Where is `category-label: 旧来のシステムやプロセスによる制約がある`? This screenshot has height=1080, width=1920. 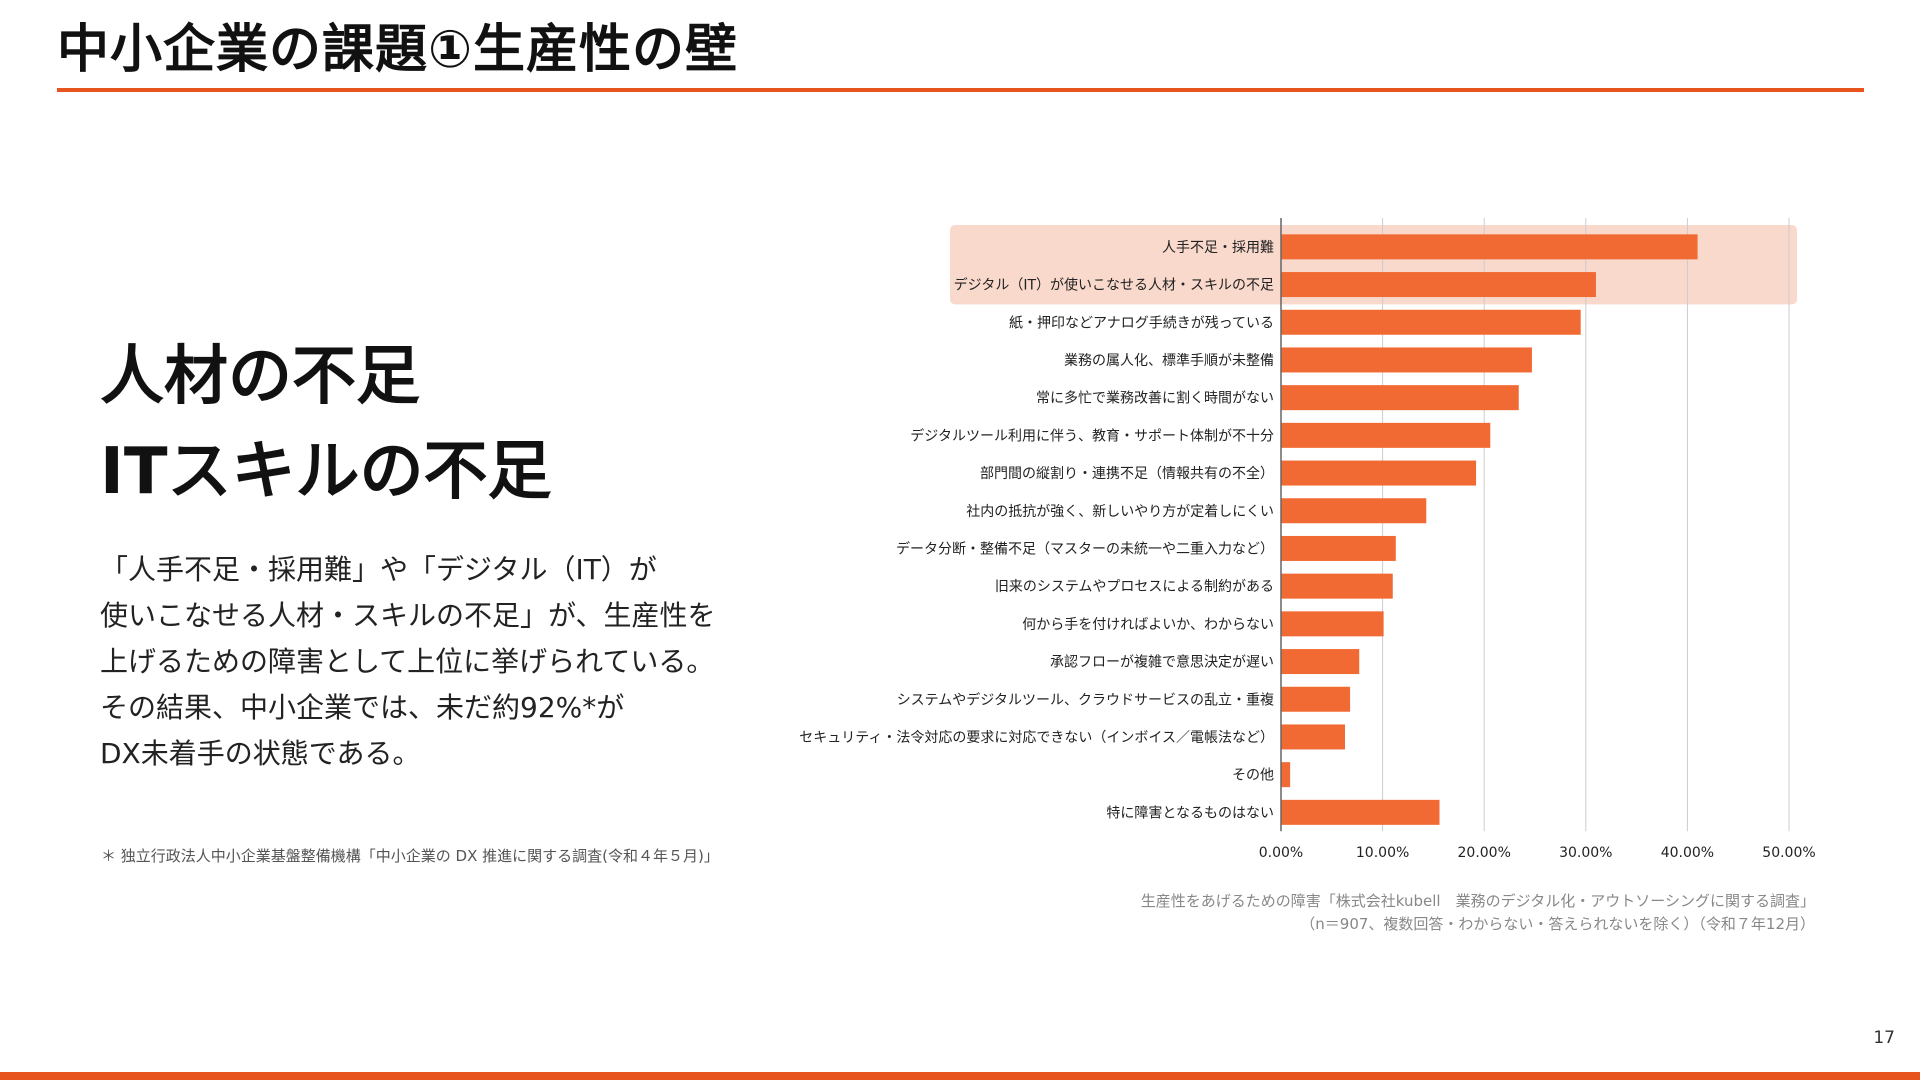
category-label: 旧来のシステムやプロセスによる制約がある is located at coordinates (1134, 587).